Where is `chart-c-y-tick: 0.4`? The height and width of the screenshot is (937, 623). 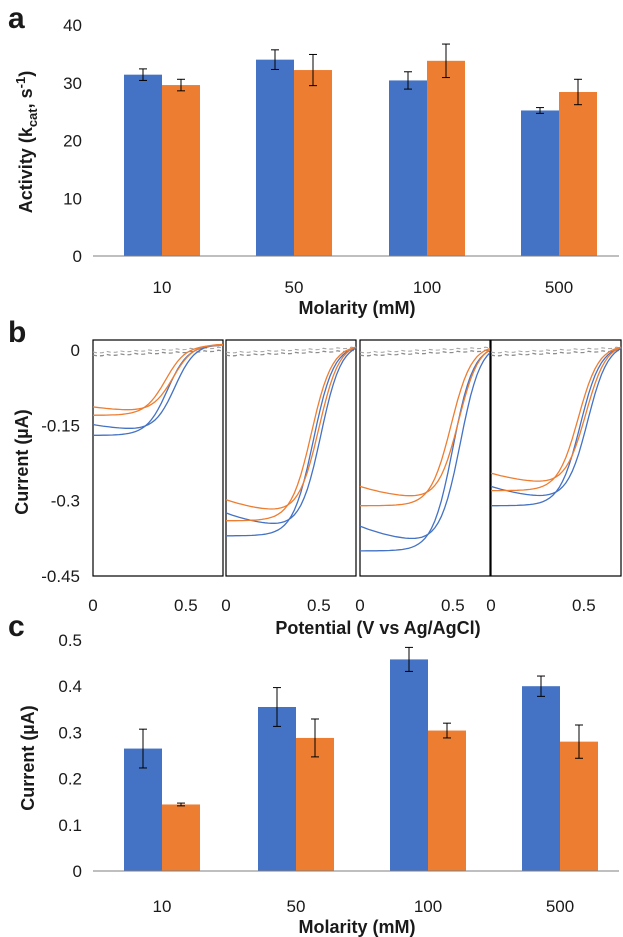 chart-c-y-tick: 0.4 is located at coordinates (70, 686).